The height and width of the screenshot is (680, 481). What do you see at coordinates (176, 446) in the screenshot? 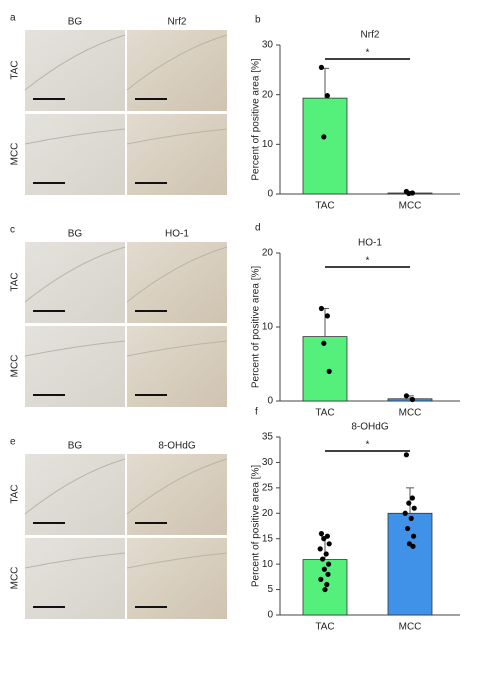
I see `column-header: 8-OHdG` at bounding box center [176, 446].